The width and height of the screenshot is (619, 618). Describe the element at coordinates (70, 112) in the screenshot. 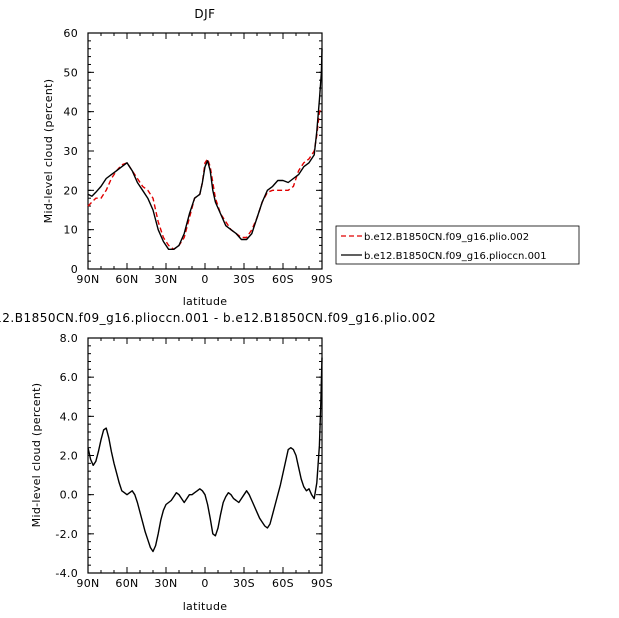

I see `top-y-tick-label: 40` at that location.